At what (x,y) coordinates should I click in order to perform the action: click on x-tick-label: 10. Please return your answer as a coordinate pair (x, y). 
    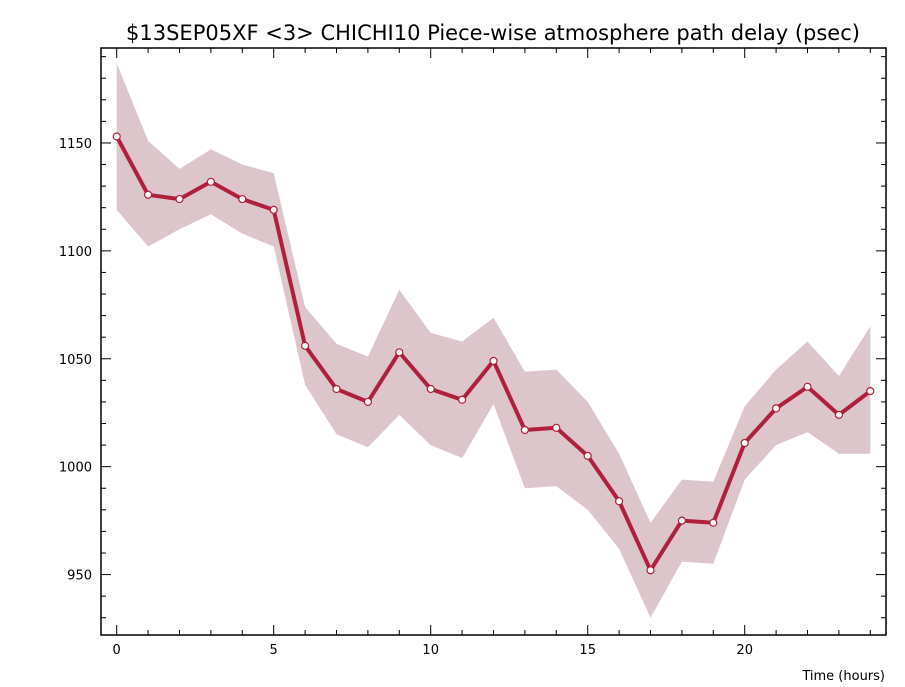
    Looking at the image, I should click on (430, 650).